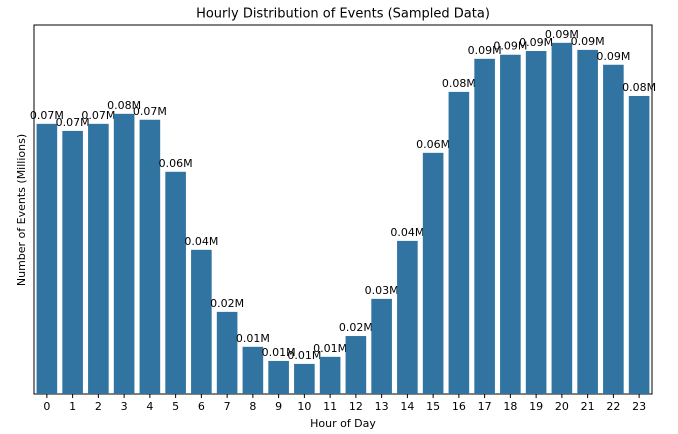 The width and height of the screenshot is (678, 434). What do you see at coordinates (485, 406) in the screenshot?
I see `x-tick-label: 17` at bounding box center [485, 406].